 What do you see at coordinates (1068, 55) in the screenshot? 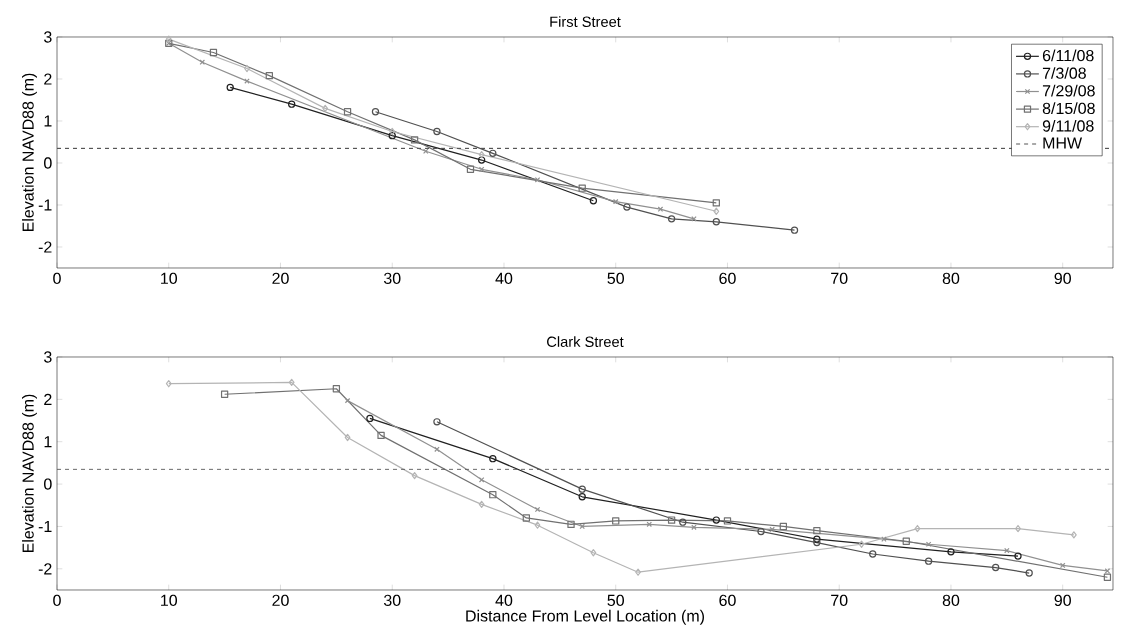
I see `legend-label: 6/11/08` at bounding box center [1068, 55].